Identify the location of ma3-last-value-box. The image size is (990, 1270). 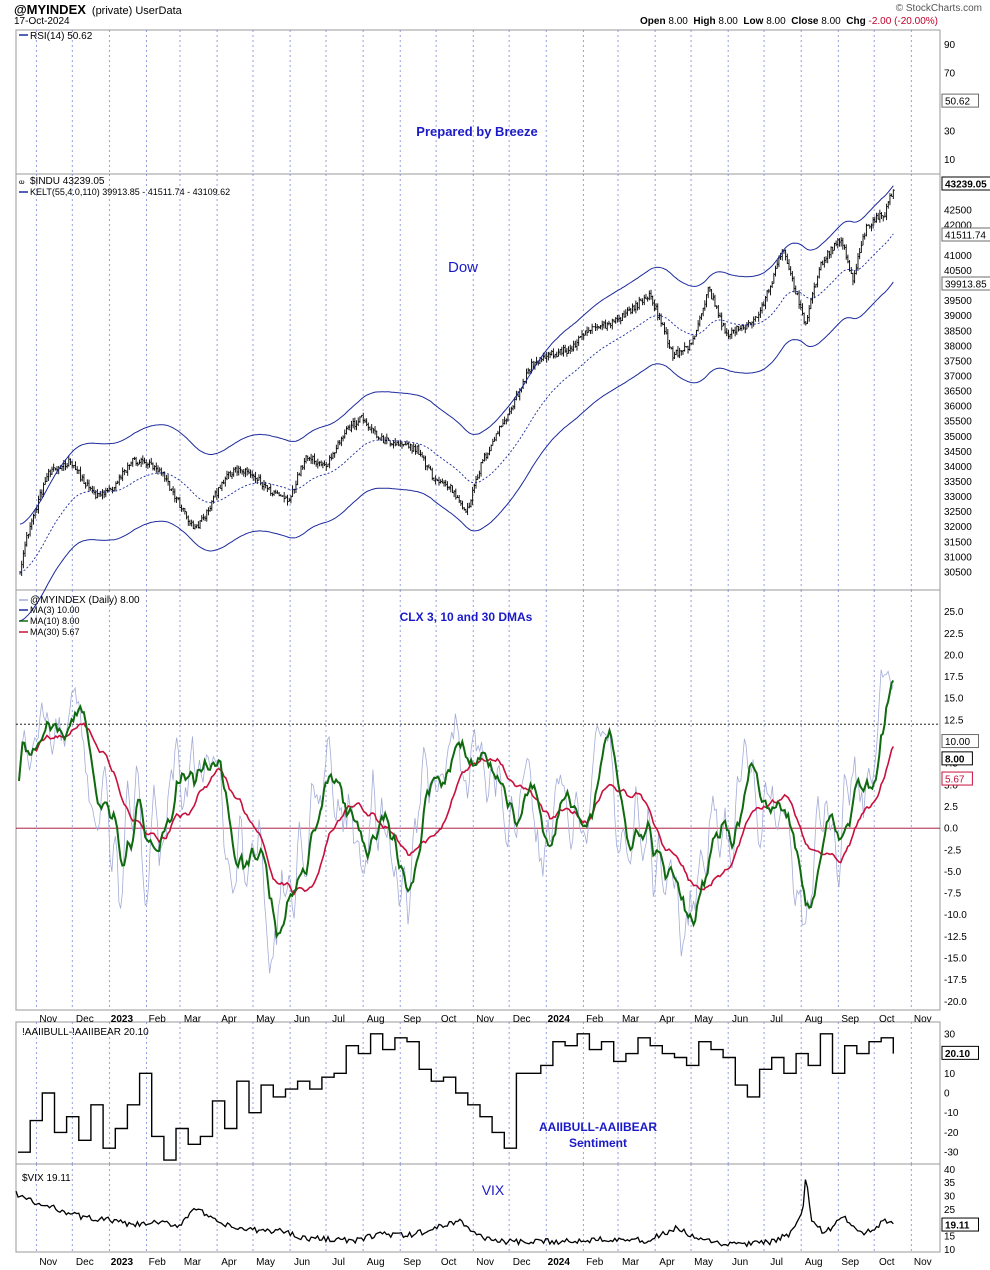
(960, 741).